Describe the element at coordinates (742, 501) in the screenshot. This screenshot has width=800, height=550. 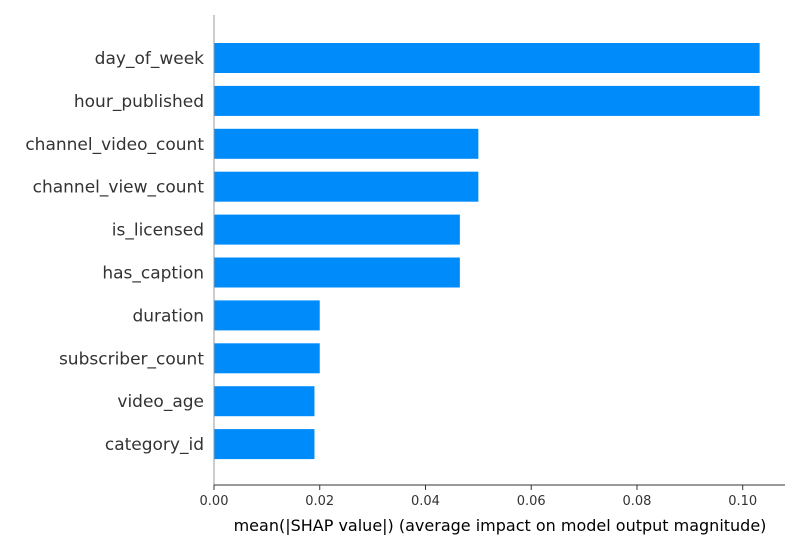
I see `x-tick-label: 0.10` at that location.